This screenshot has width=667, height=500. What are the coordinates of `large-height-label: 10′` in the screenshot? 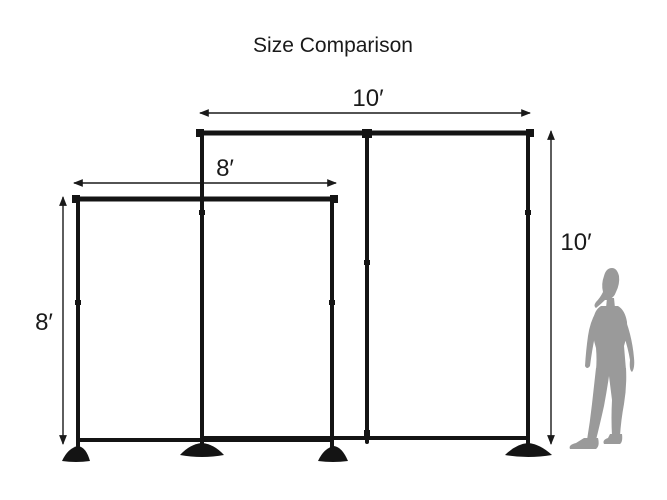 It's located at (576, 242).